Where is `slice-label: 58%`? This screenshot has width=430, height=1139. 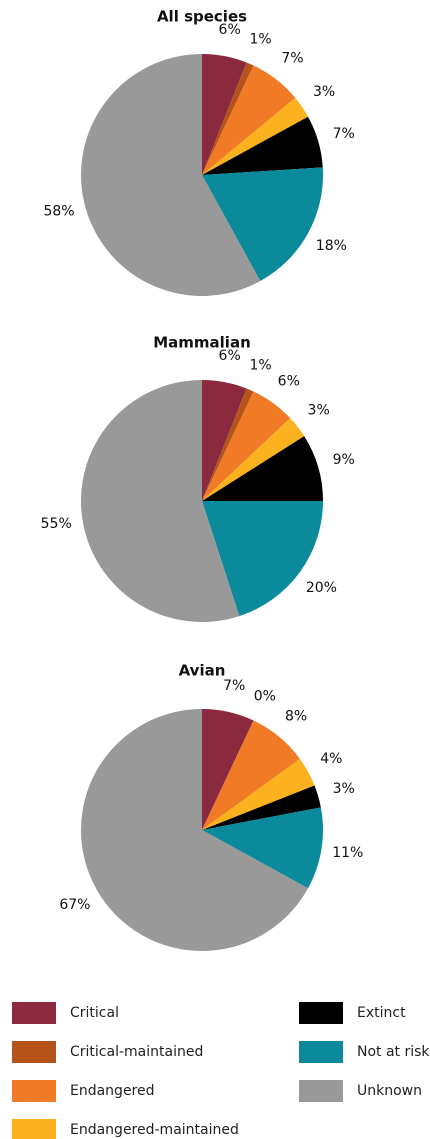
slice-label: 58% is located at coordinates (58, 212).